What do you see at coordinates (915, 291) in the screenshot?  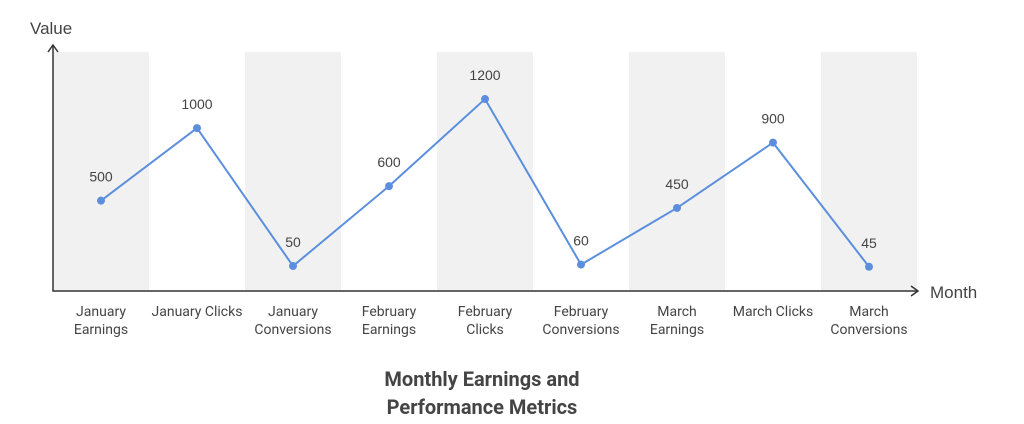 I see `x-arrow` at bounding box center [915, 291].